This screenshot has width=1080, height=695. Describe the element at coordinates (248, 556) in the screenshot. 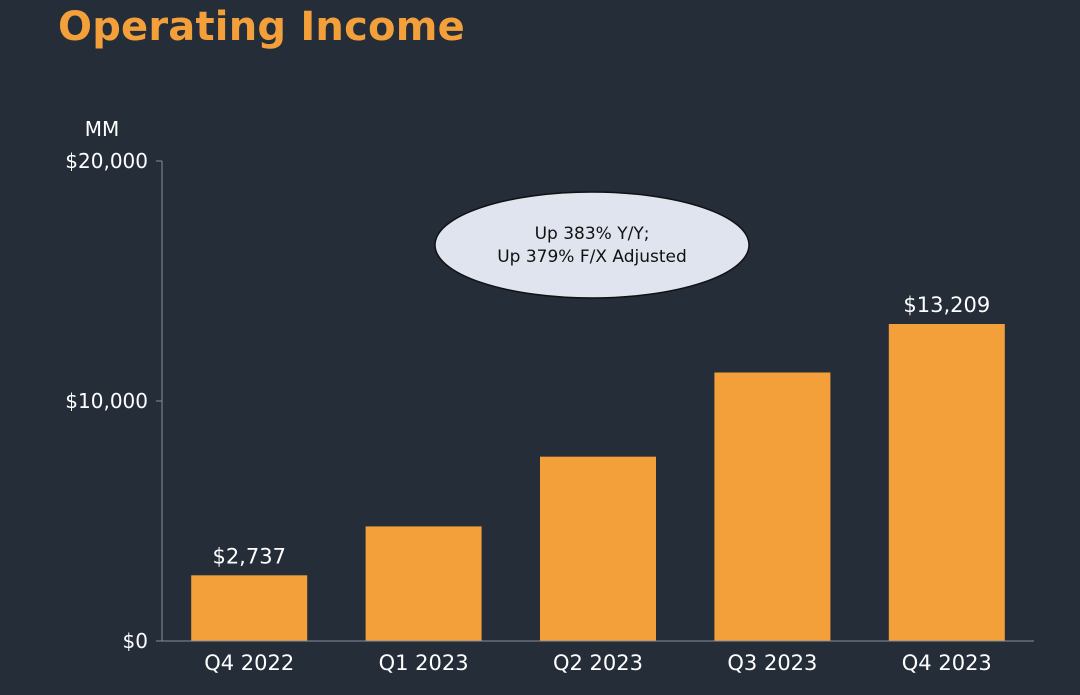

I see `bar-data-label: $2,737` at that location.